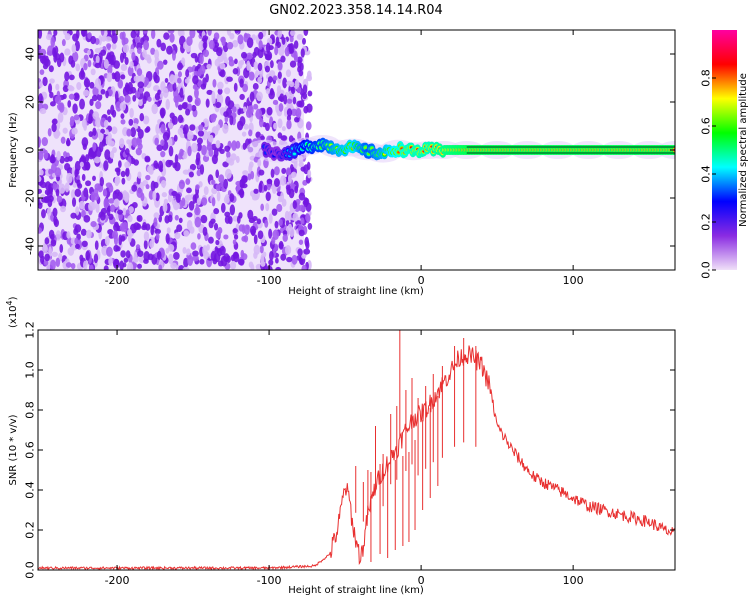 The width and height of the screenshot is (750, 600). What do you see at coordinates (30, 54) in the screenshot?
I see `spectrogram-y-tick-label: 40` at bounding box center [30, 54].